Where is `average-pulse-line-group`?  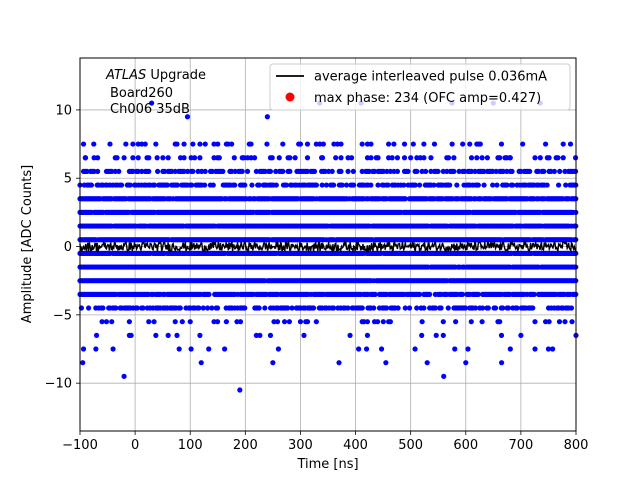 average-pulse-line-group is located at coordinates (328, 246).